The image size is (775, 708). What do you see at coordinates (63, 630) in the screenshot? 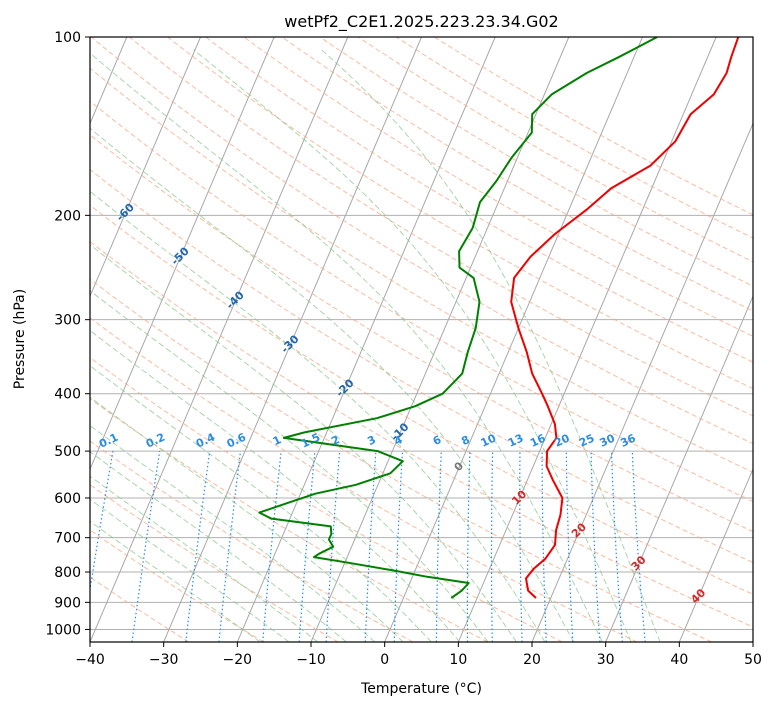
I see `y-tick-label: 1000` at bounding box center [63, 630].